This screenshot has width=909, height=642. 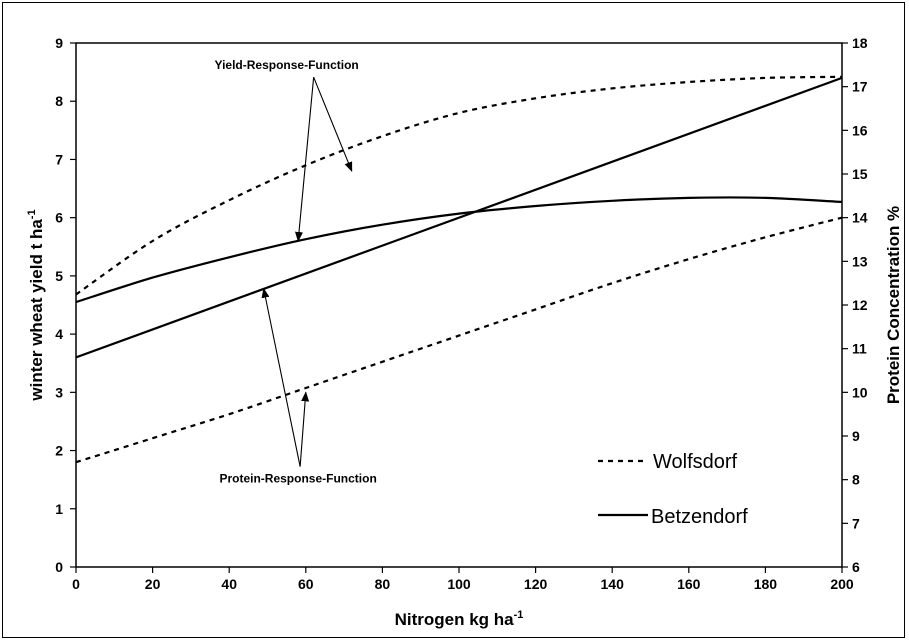 What do you see at coordinates (860, 218) in the screenshot?
I see `y-right-tick-label: 14` at bounding box center [860, 218].